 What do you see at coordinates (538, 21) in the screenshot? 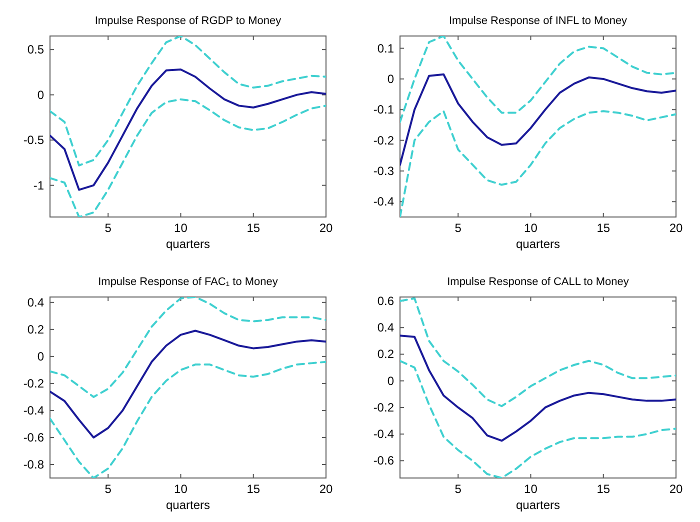
I see `chart-title: Impulse Response of INFL to Money` at bounding box center [538, 21].